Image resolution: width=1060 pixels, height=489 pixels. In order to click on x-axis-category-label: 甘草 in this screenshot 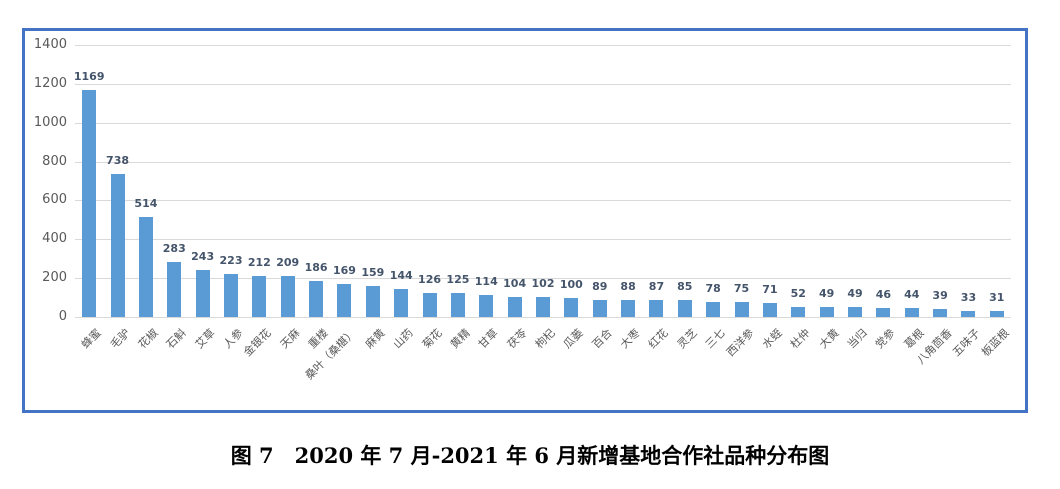, I will do `click(488, 339)`.